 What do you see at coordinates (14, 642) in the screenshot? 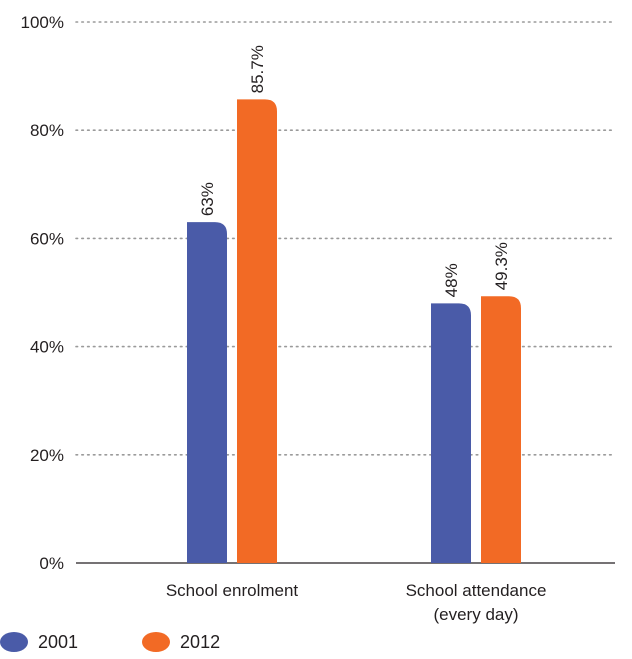
I see `legend-swatch-2001` at bounding box center [14, 642].